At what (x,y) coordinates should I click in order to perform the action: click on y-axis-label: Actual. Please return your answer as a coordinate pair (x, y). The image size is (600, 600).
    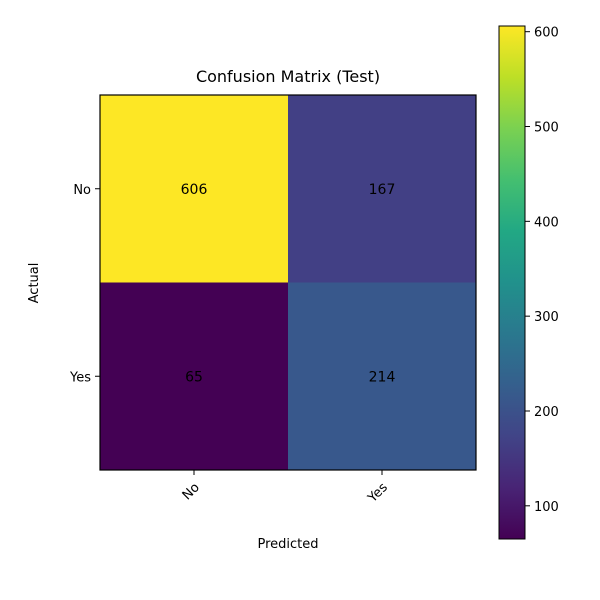
    Looking at the image, I should click on (34, 283).